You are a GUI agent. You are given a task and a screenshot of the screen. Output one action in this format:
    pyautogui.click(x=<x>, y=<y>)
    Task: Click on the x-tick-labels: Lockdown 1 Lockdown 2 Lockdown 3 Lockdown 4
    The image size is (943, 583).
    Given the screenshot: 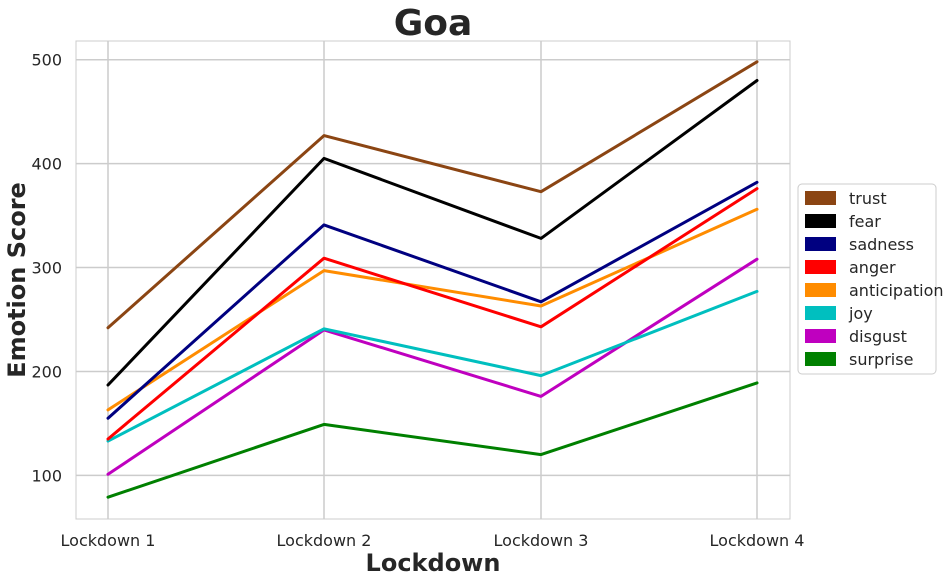 What is the action you would take?
    pyautogui.click(x=433, y=540)
    